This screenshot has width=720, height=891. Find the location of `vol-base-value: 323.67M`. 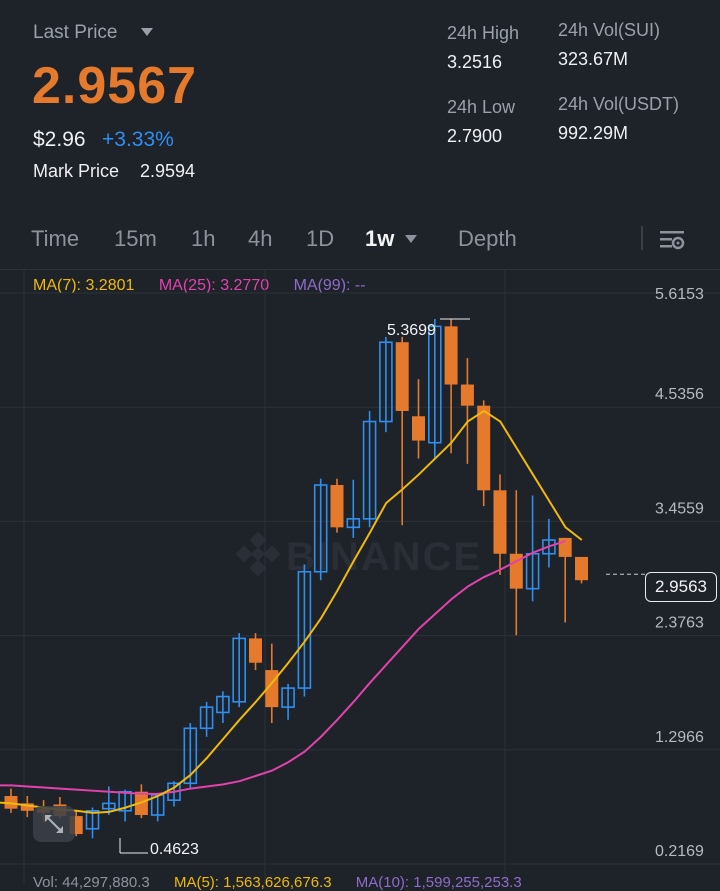

vol-base-value: 323.67M is located at coordinates (593, 59).